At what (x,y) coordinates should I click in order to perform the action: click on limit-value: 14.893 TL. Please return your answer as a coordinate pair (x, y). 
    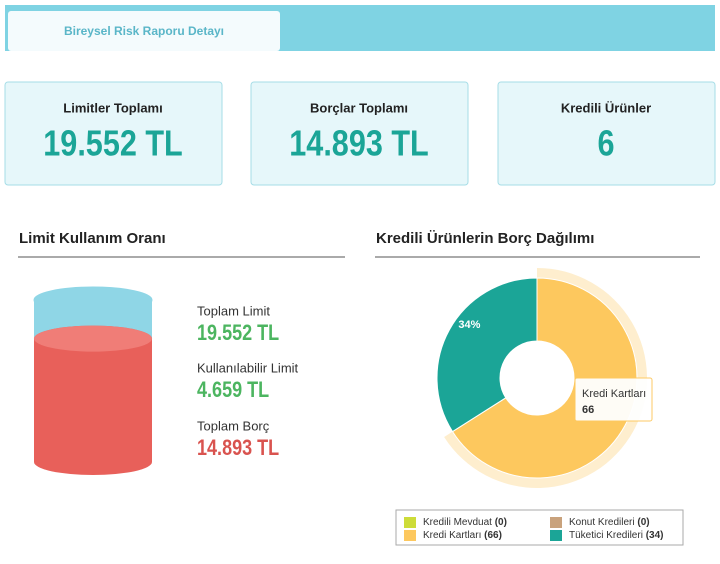
    Looking at the image, I should click on (238, 448).